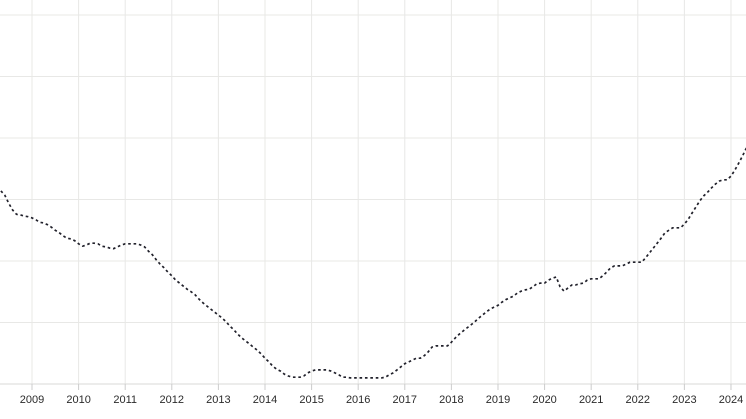 The image size is (746, 419). I want to click on x-axis-label-2016: 2016, so click(358, 400).